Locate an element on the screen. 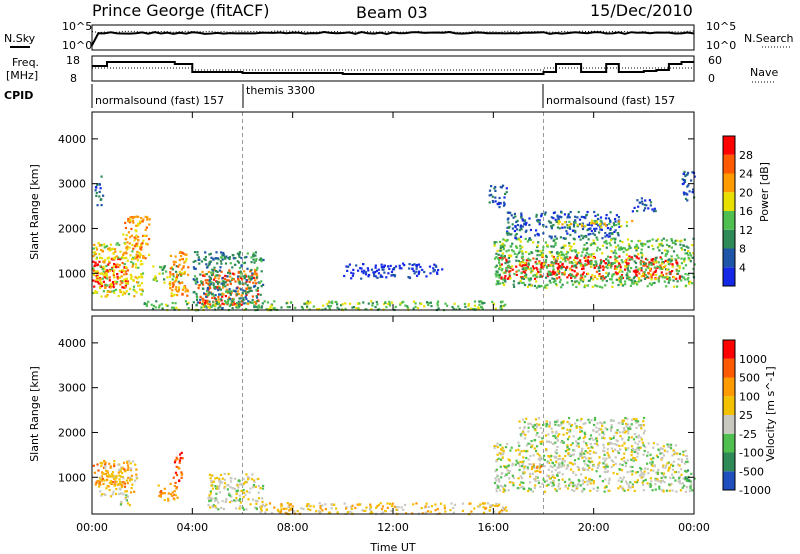  nave-label: Nave is located at coordinates (764, 72).